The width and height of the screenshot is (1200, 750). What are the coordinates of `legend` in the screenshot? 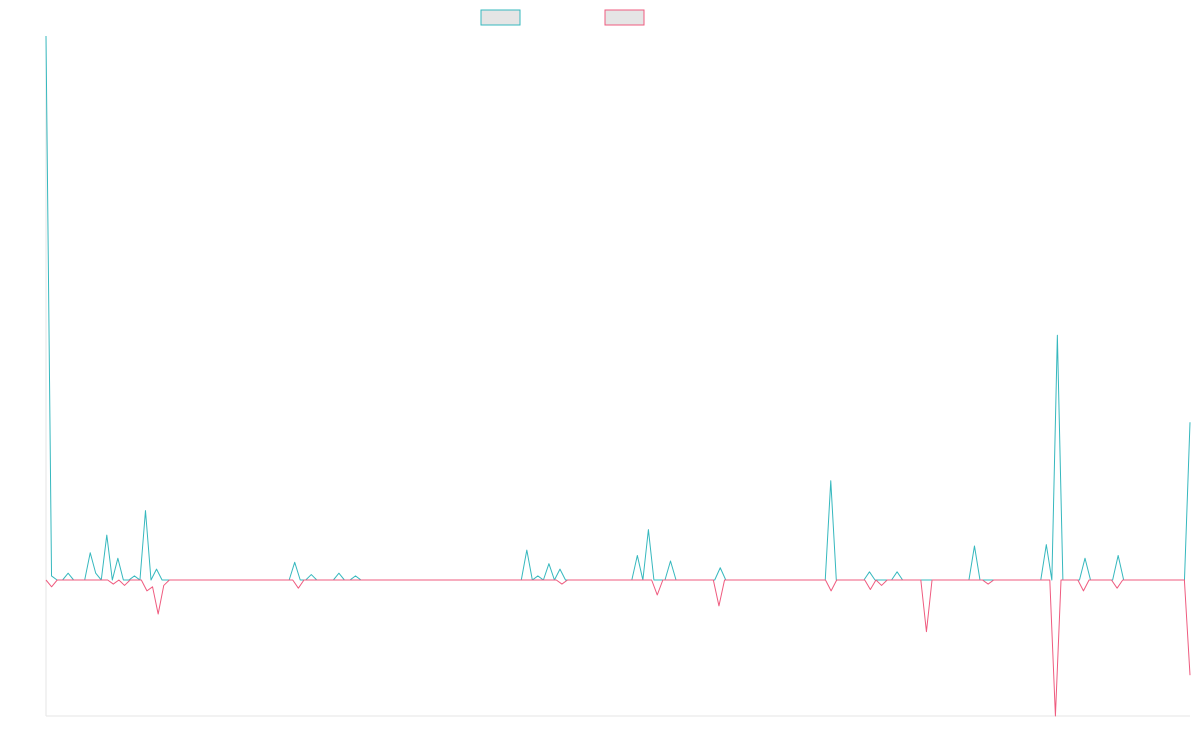 It's located at (562, 17).